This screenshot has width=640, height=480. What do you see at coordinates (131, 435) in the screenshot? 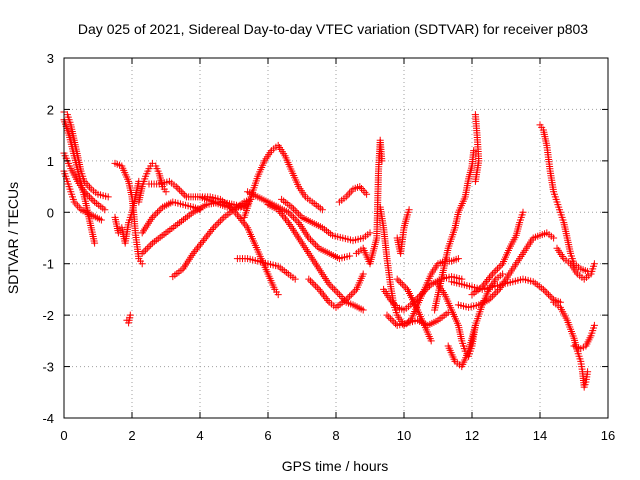
I see `x-tick-label: 2` at bounding box center [131, 435].